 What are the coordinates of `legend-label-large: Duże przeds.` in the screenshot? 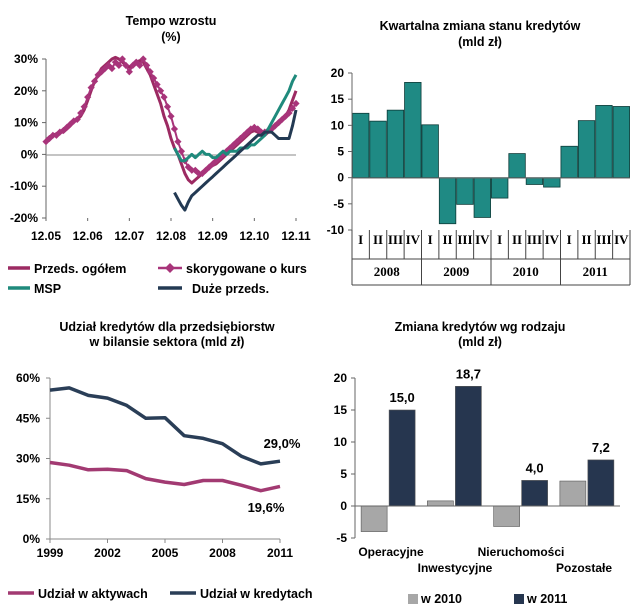 It's located at (230, 289).